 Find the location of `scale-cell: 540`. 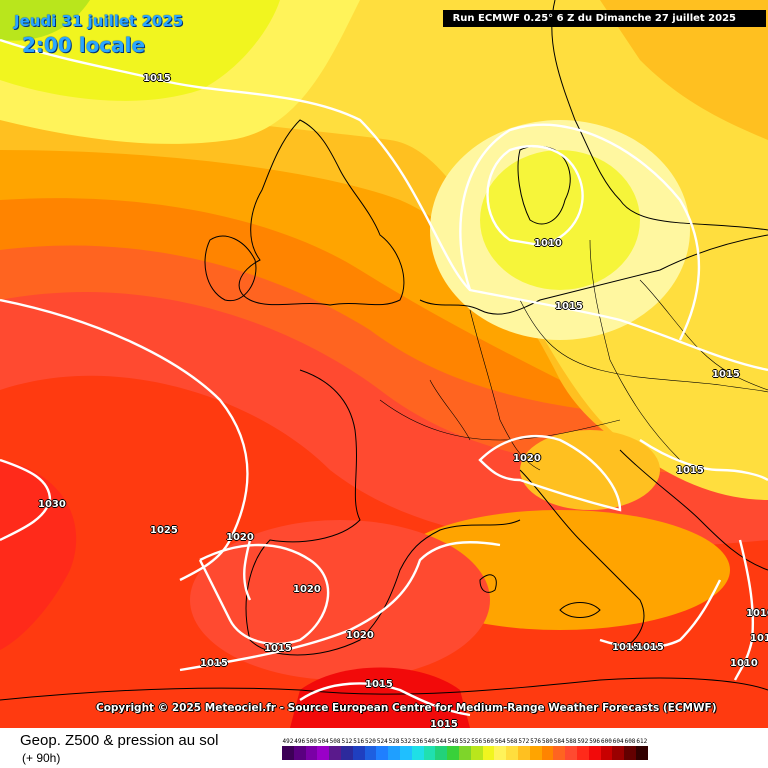

scale-cell: 540 is located at coordinates (429, 748).